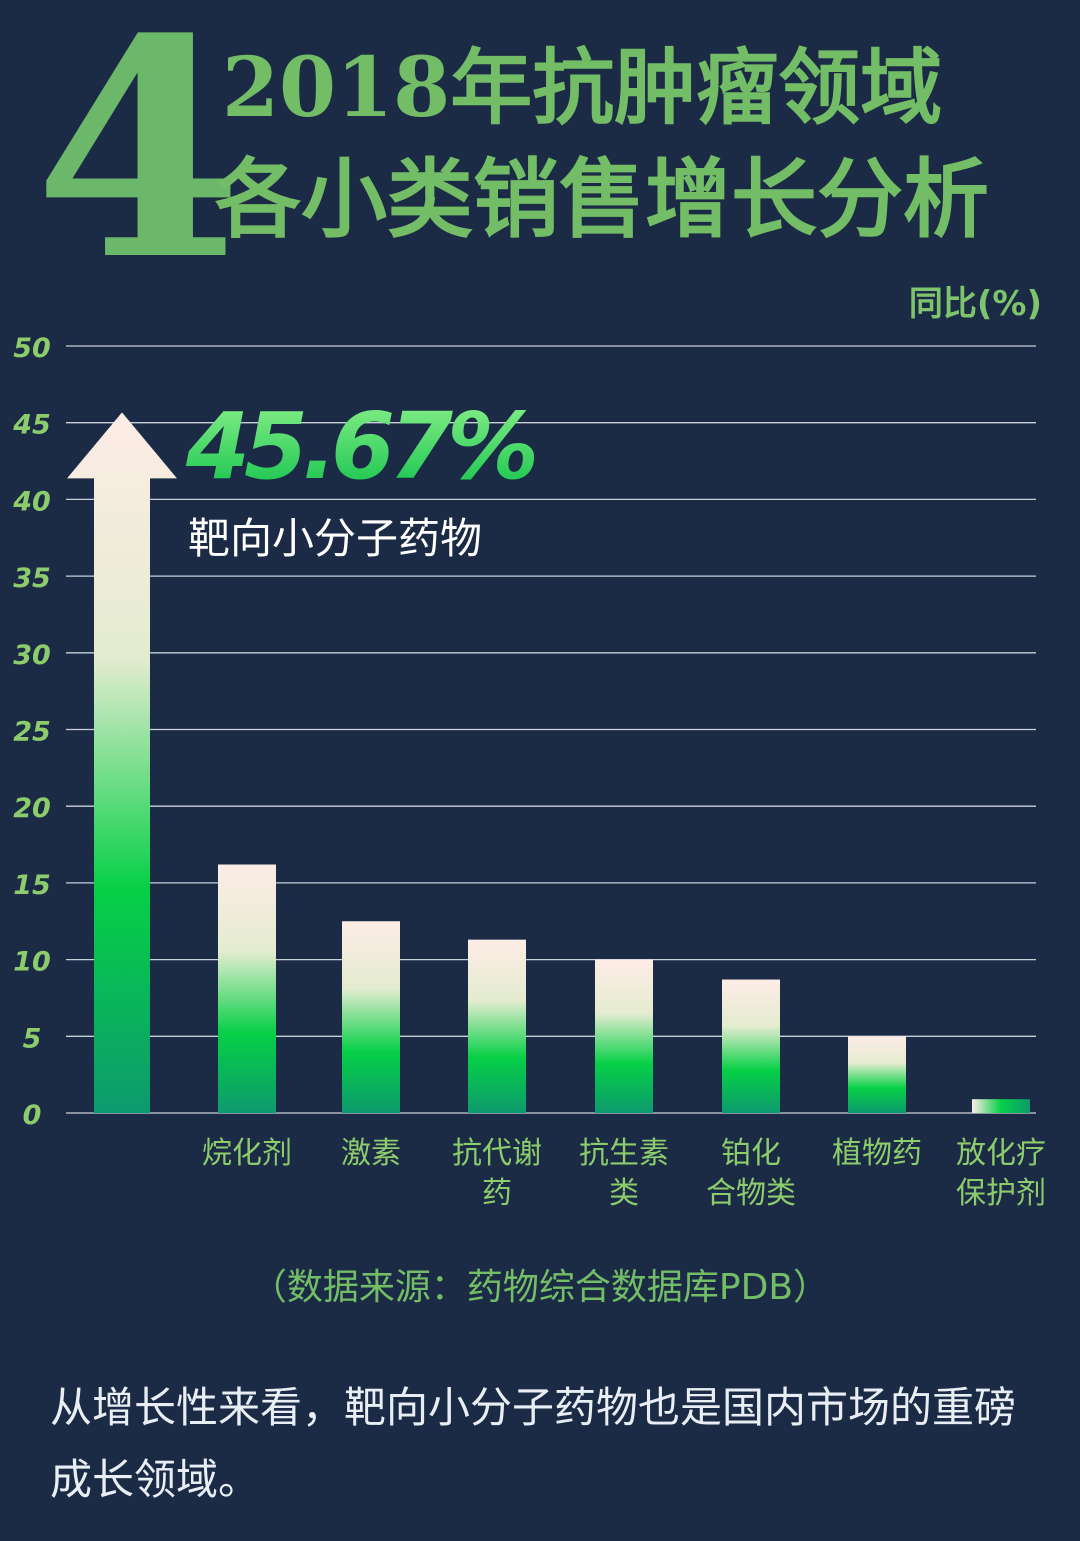  What do you see at coordinates (877, 1153) in the screenshot?
I see `x-tick-label: 植物药` at bounding box center [877, 1153].